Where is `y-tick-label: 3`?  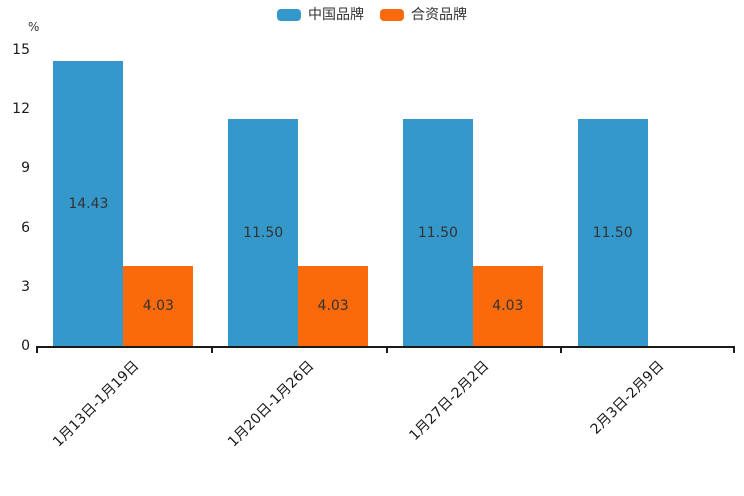 y-tick-label: 3 is located at coordinates (25, 286).